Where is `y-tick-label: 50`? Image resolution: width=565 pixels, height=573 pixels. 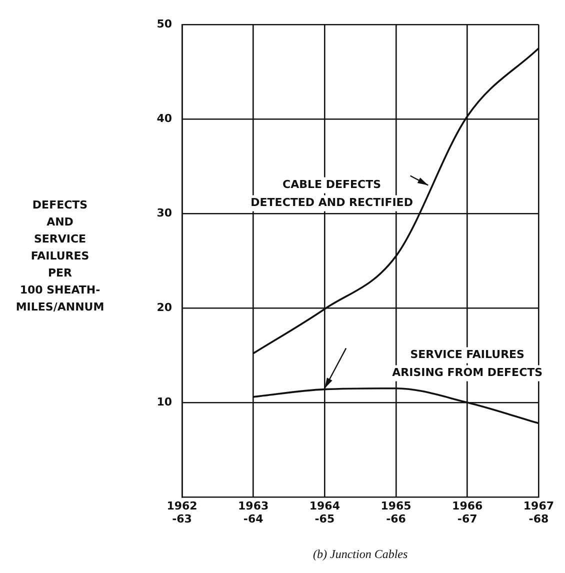 y-tick-label: 50 is located at coordinates (164, 23).